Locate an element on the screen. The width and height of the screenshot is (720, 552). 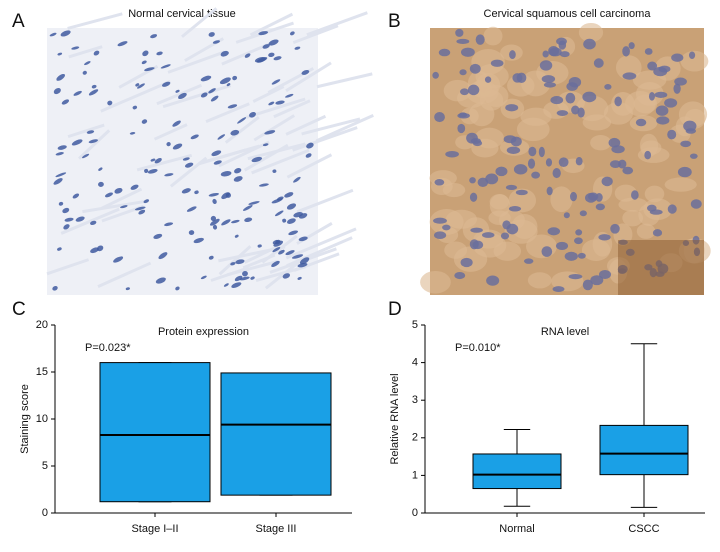
y-tick-label: 2 is located at coordinates (415, 438).